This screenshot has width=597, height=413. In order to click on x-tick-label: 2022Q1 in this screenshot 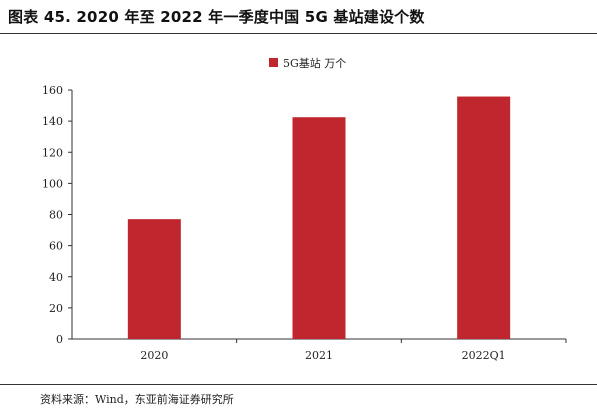, I will do `click(484, 355)`.